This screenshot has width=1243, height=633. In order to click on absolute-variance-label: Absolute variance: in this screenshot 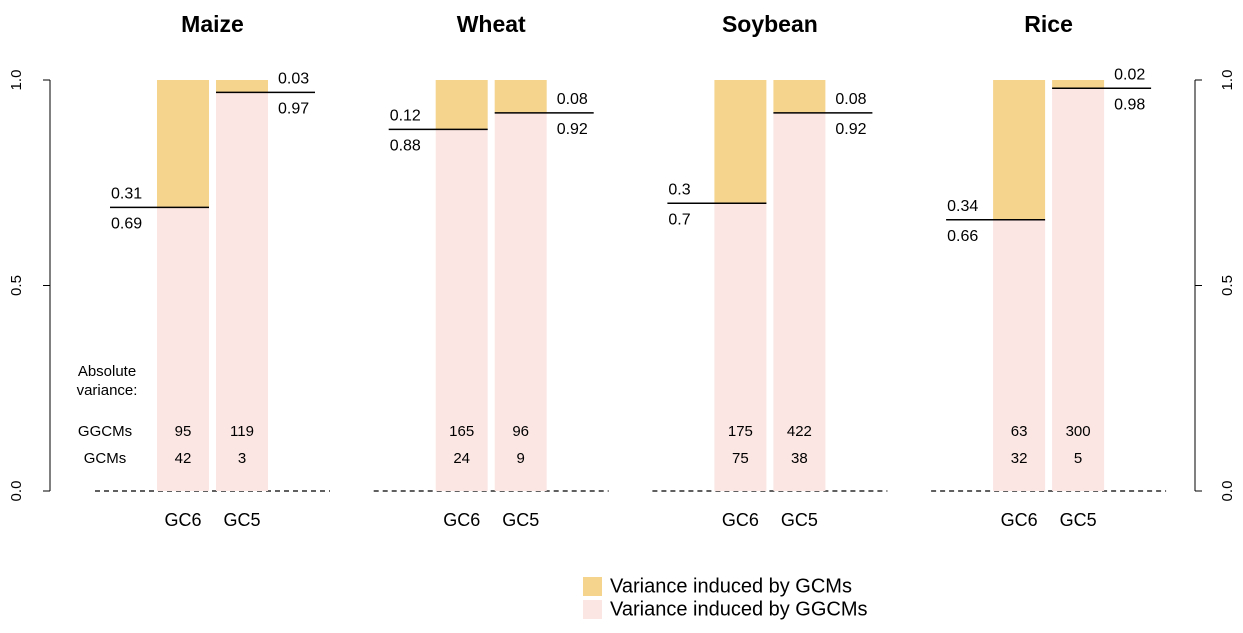, I will do `click(107, 381)`.